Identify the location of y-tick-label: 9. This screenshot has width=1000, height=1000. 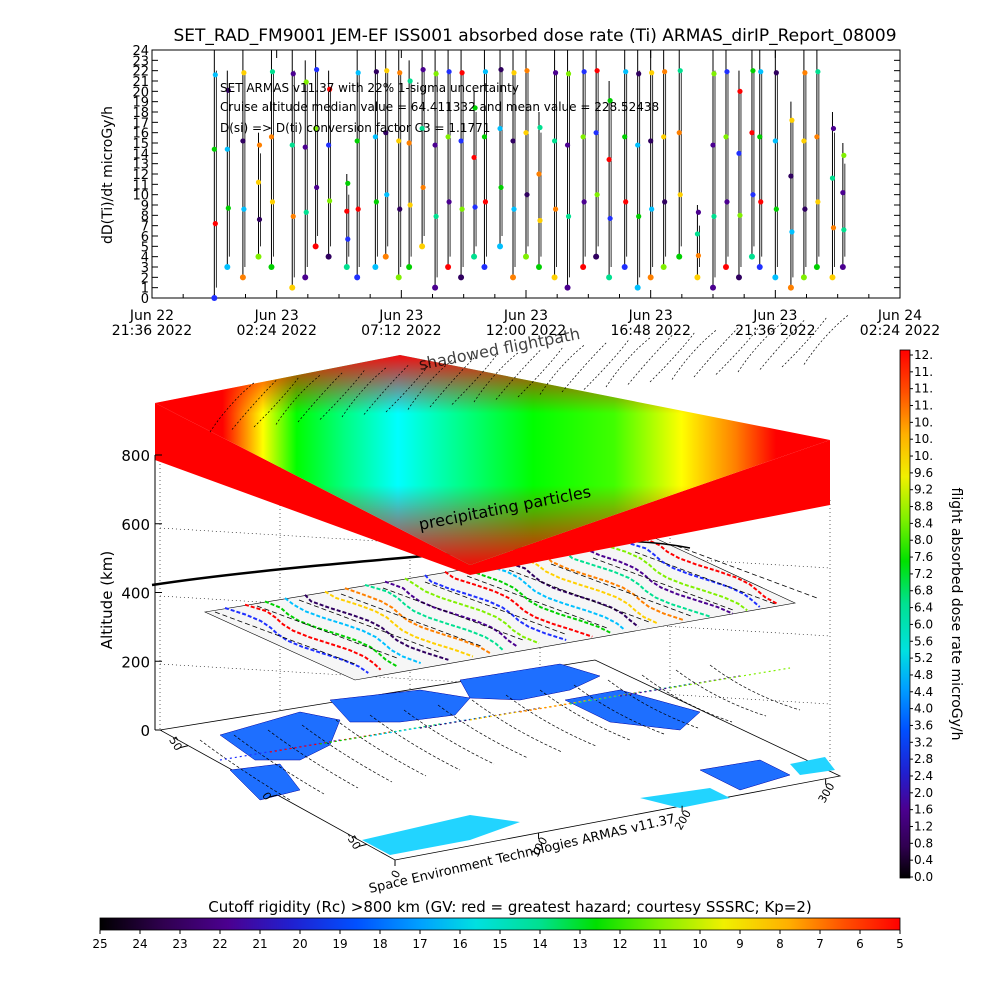
(145, 206).